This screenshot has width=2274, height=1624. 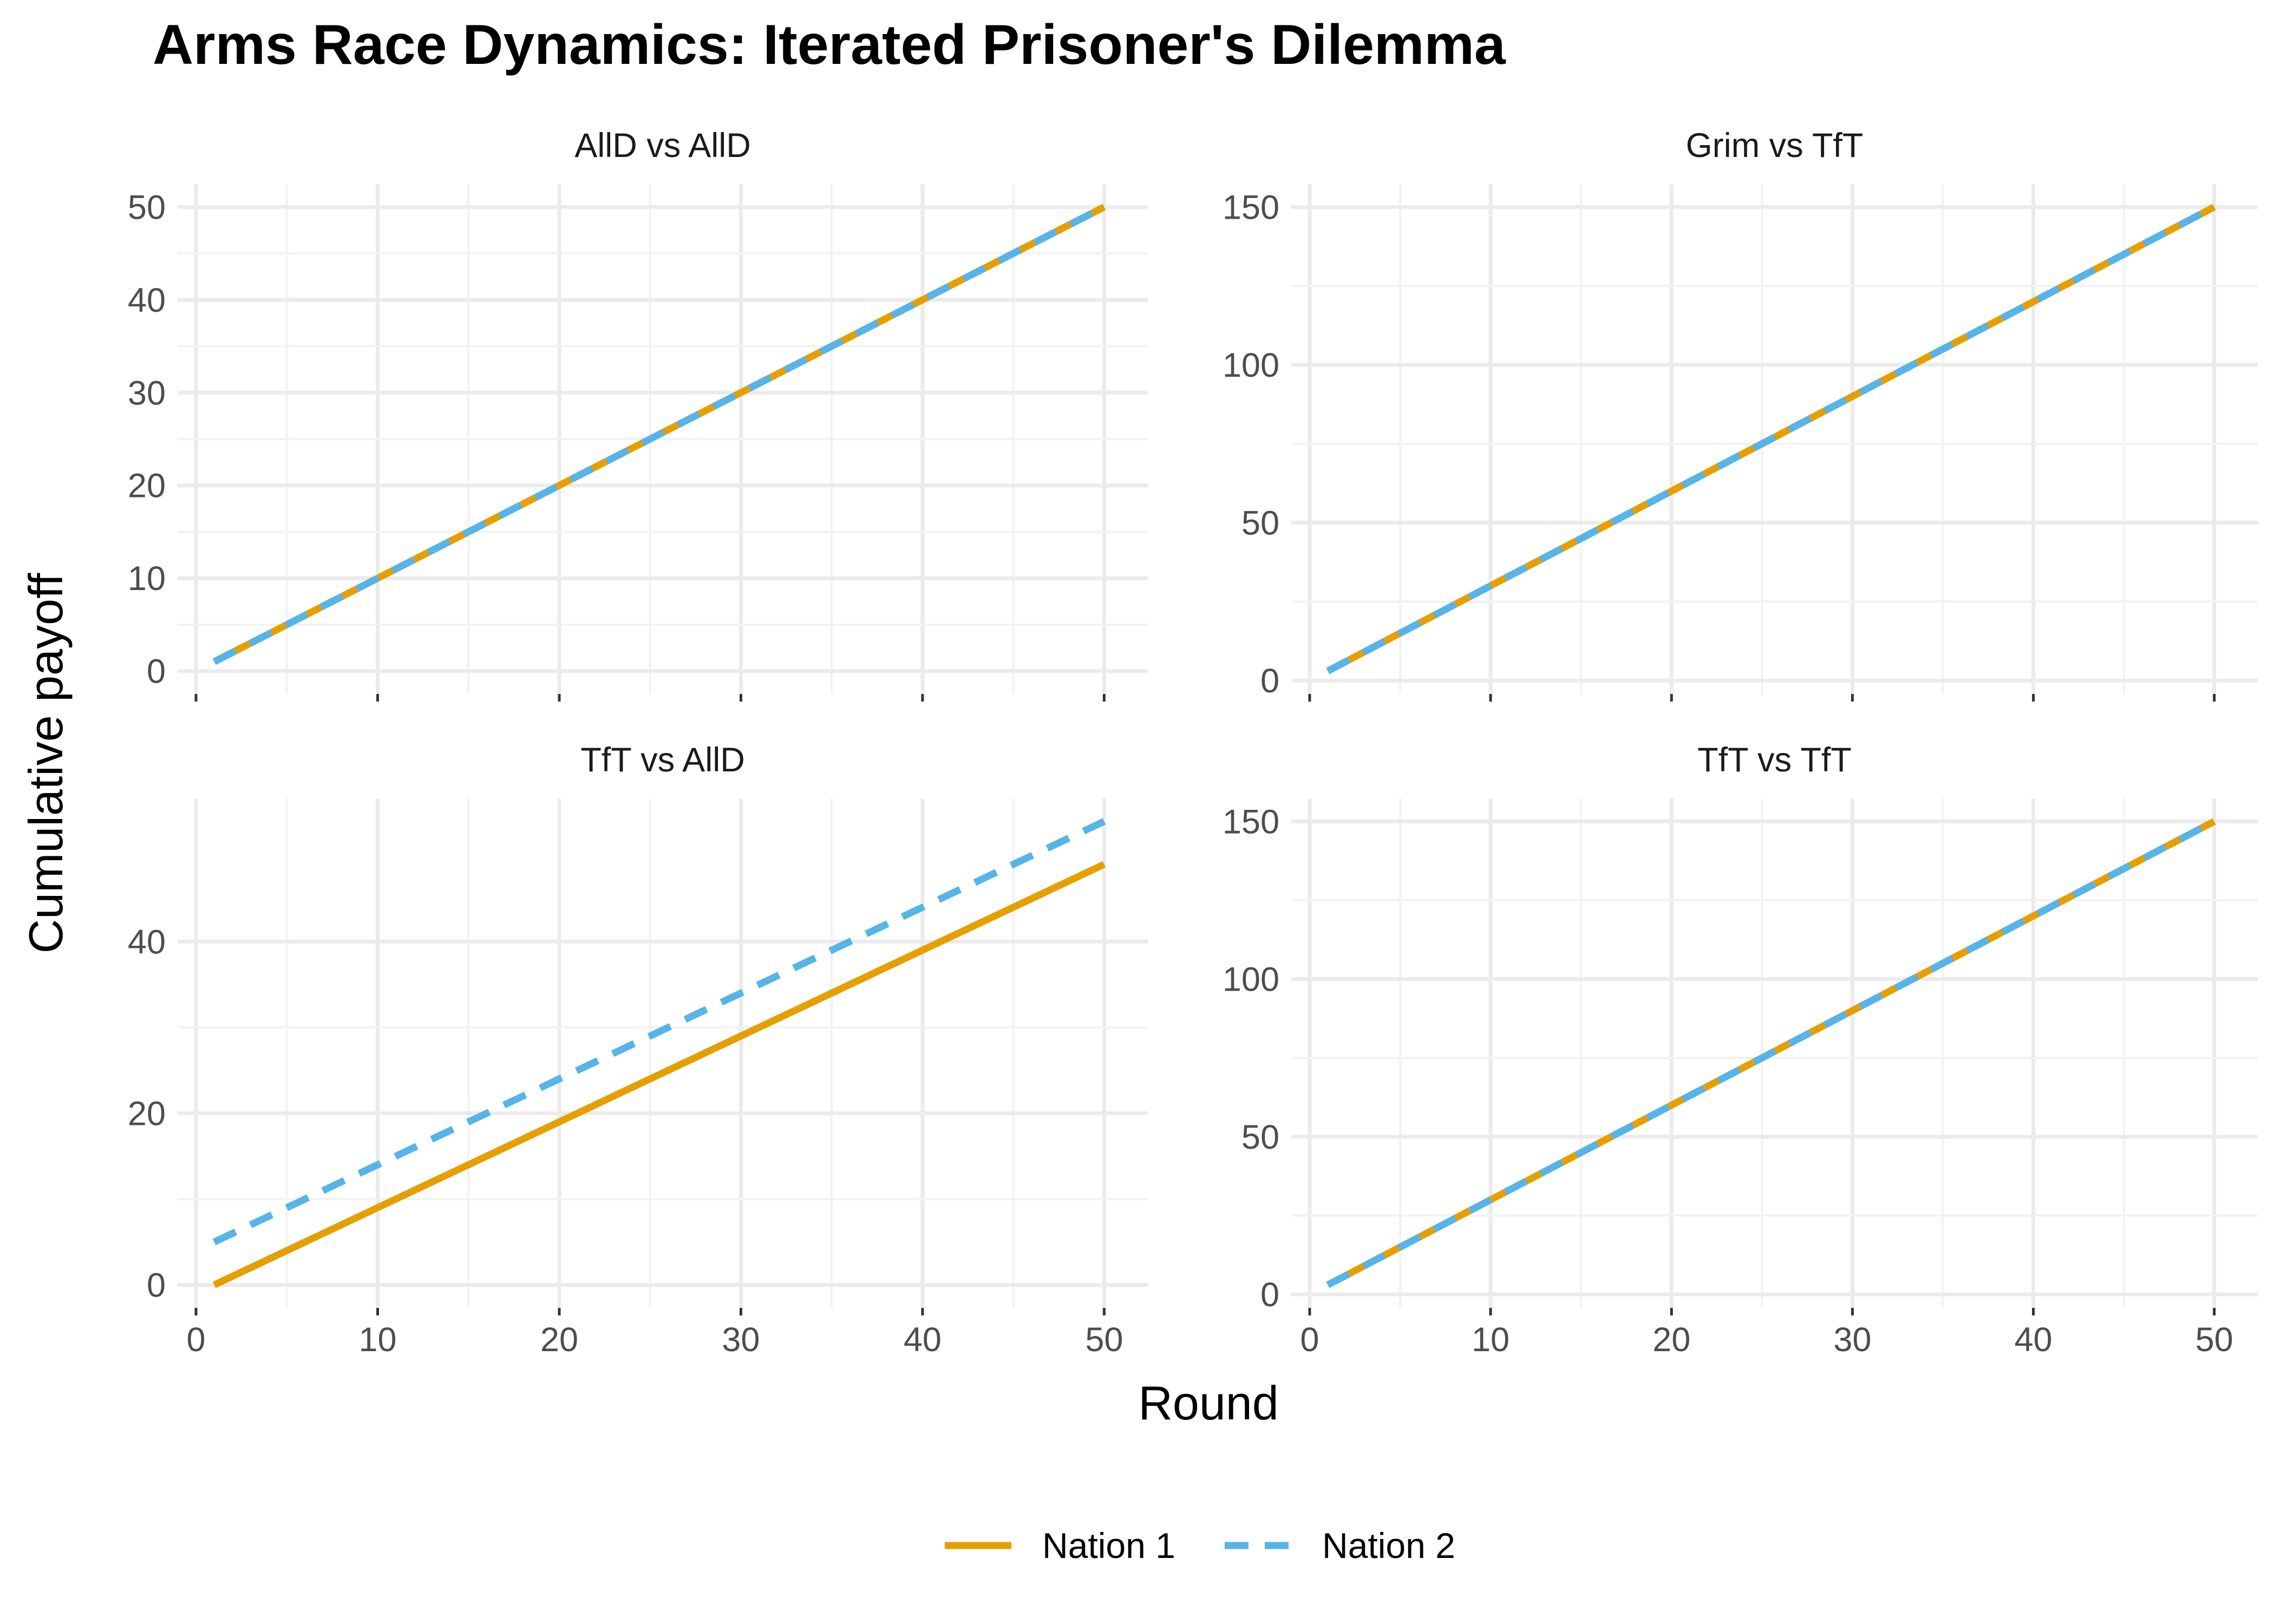 I want to click on legend-label: Nation 2, so click(x=1389, y=1546).